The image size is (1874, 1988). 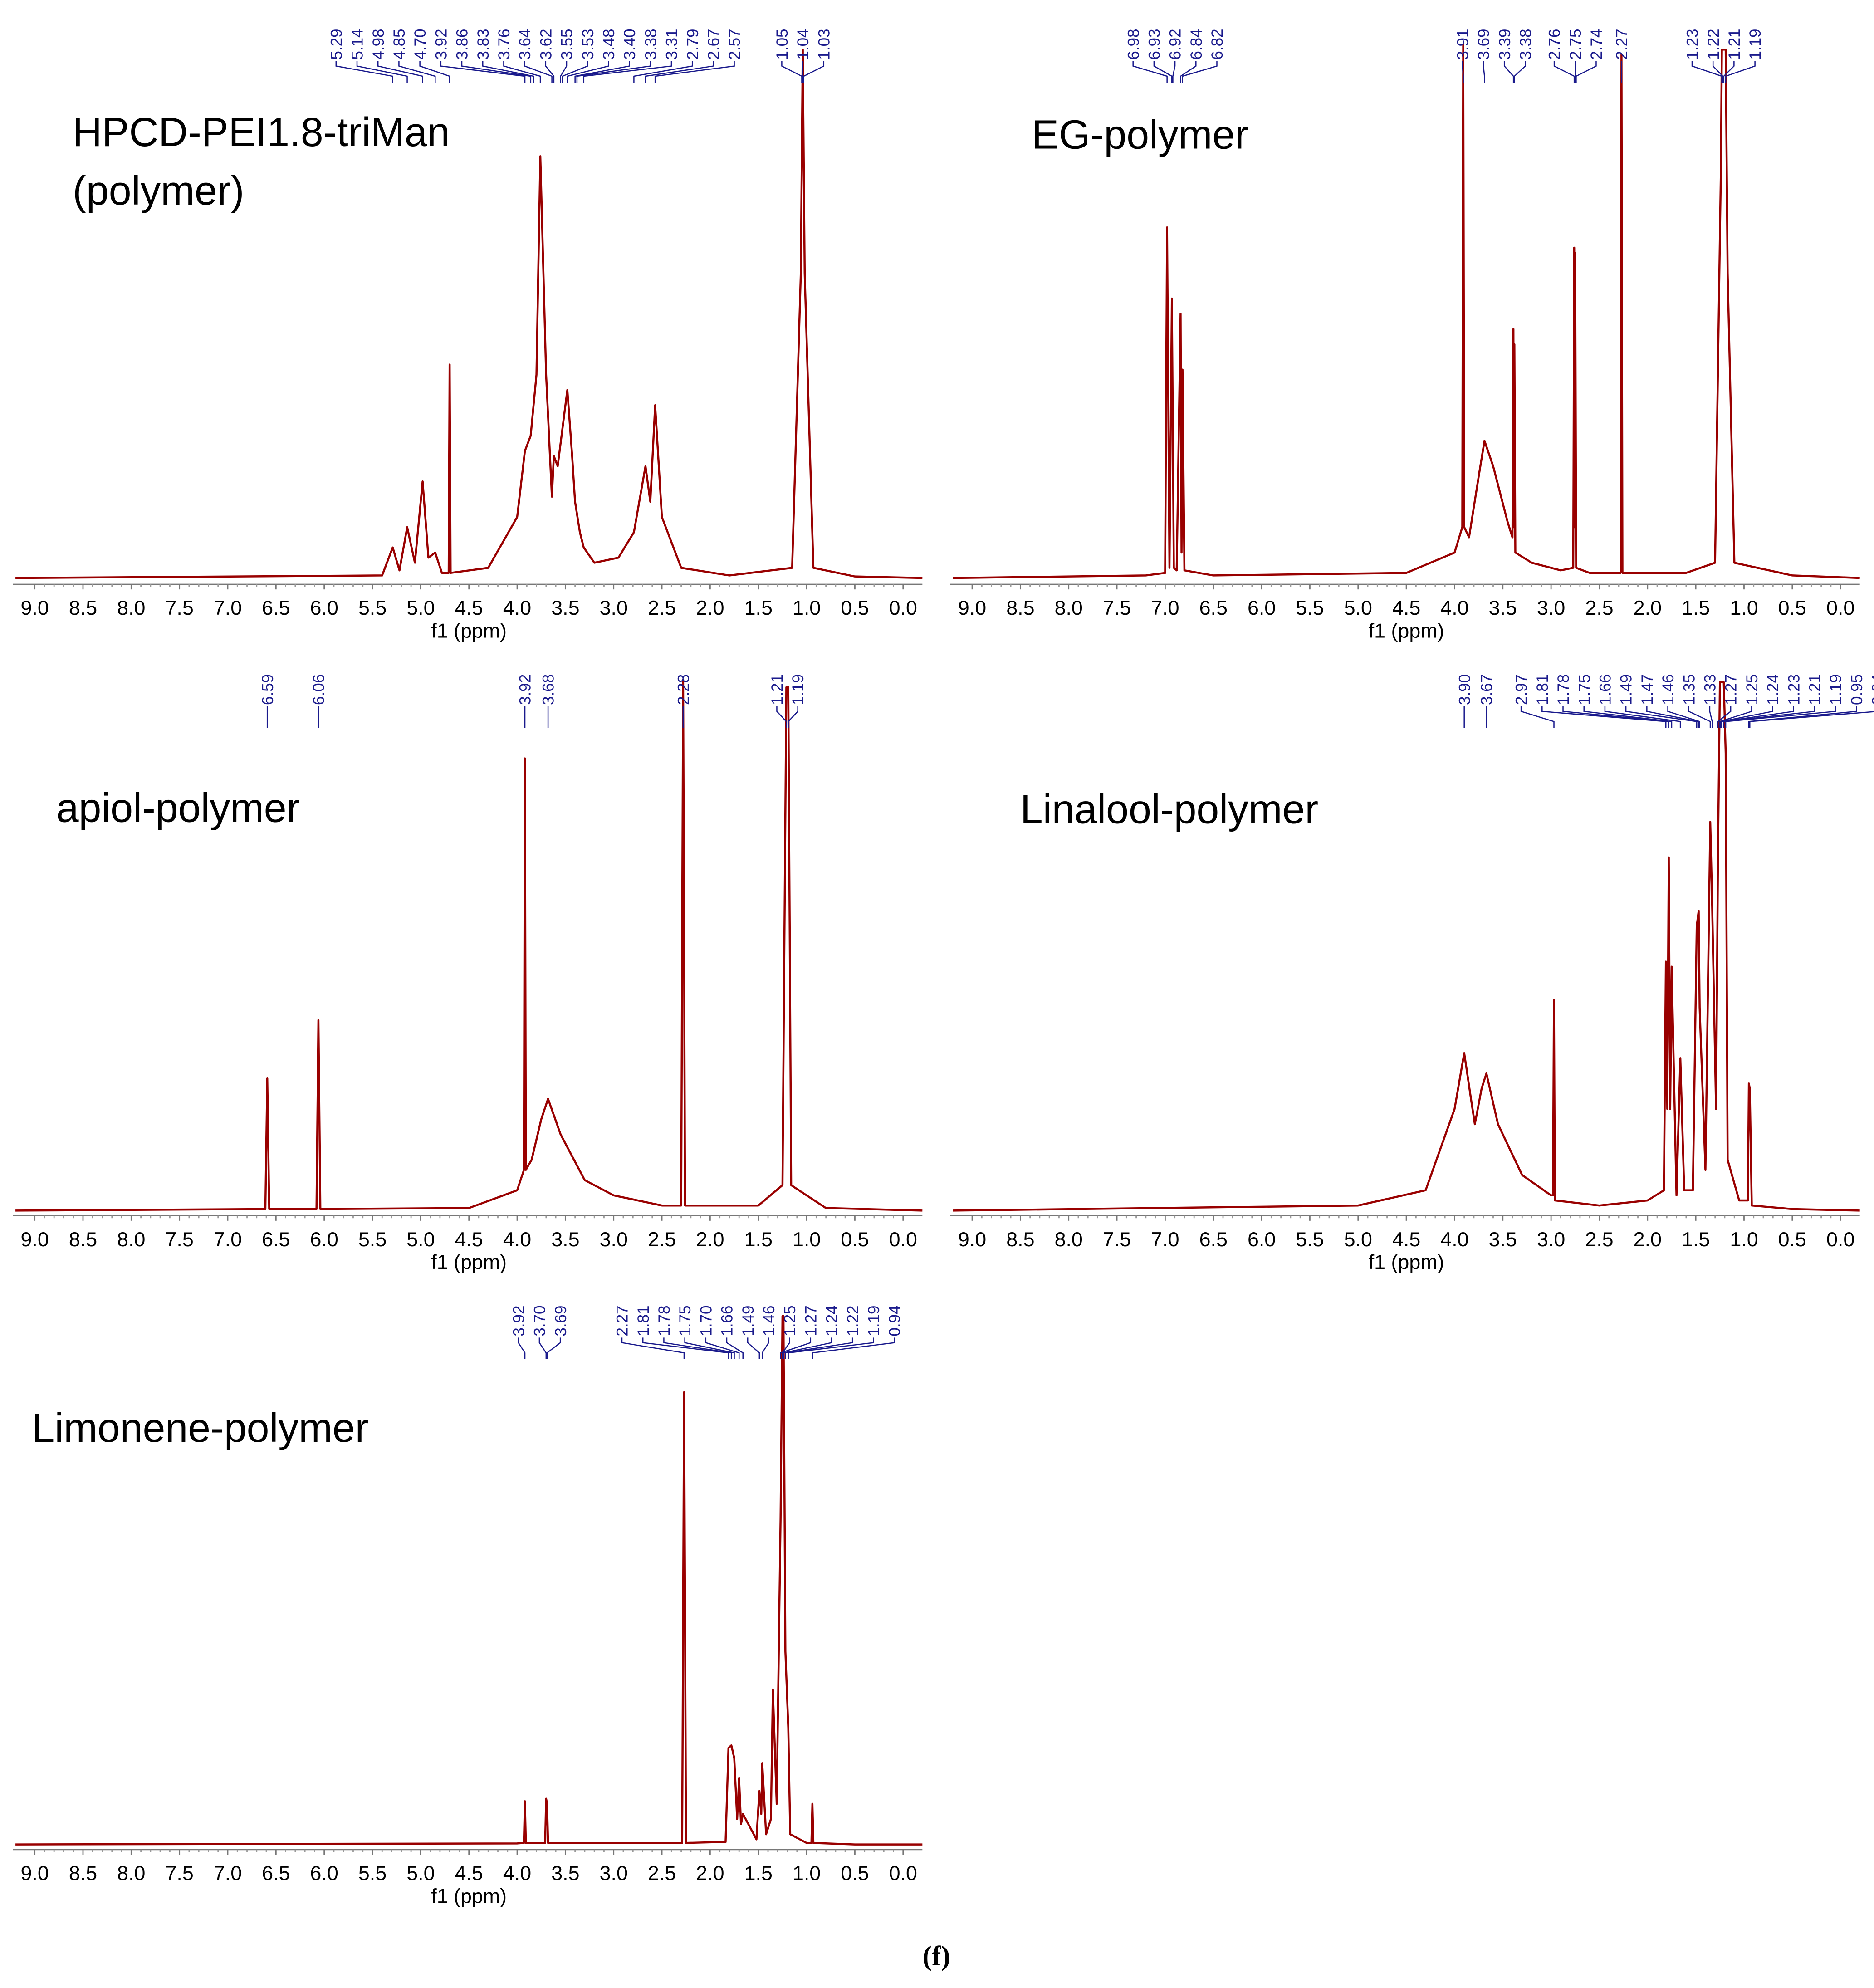 What do you see at coordinates (1543, 689) in the screenshot?
I see `peak-label: 1.81` at bounding box center [1543, 689].